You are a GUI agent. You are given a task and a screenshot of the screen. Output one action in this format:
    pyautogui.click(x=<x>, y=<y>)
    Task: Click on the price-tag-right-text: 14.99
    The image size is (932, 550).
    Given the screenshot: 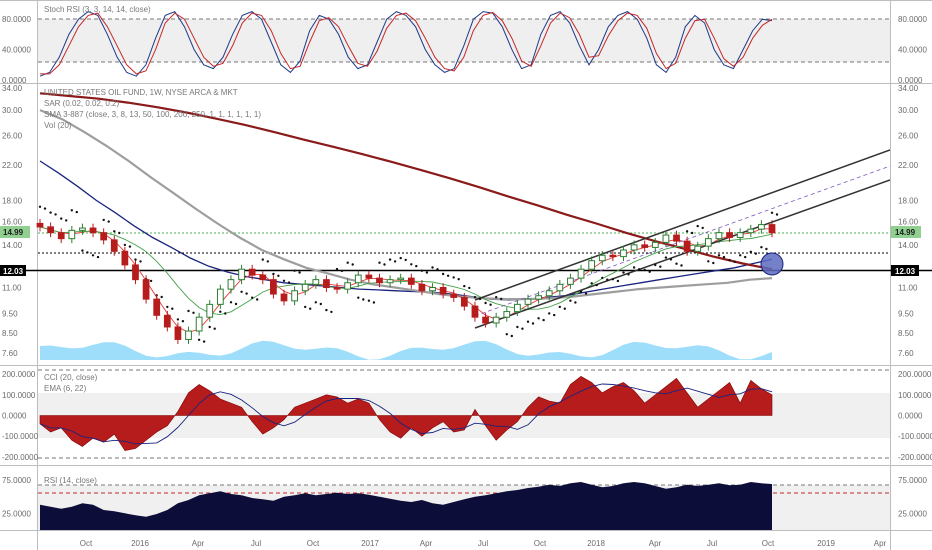 What is the action you would take?
    pyautogui.click(x=905, y=232)
    